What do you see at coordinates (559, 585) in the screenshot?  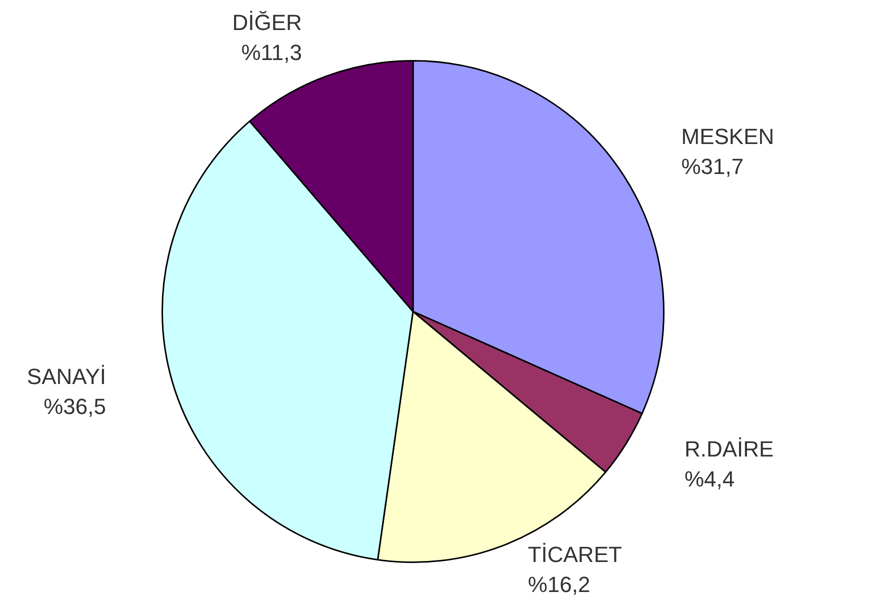 I see `data-label: %16,2` at bounding box center [559, 585].